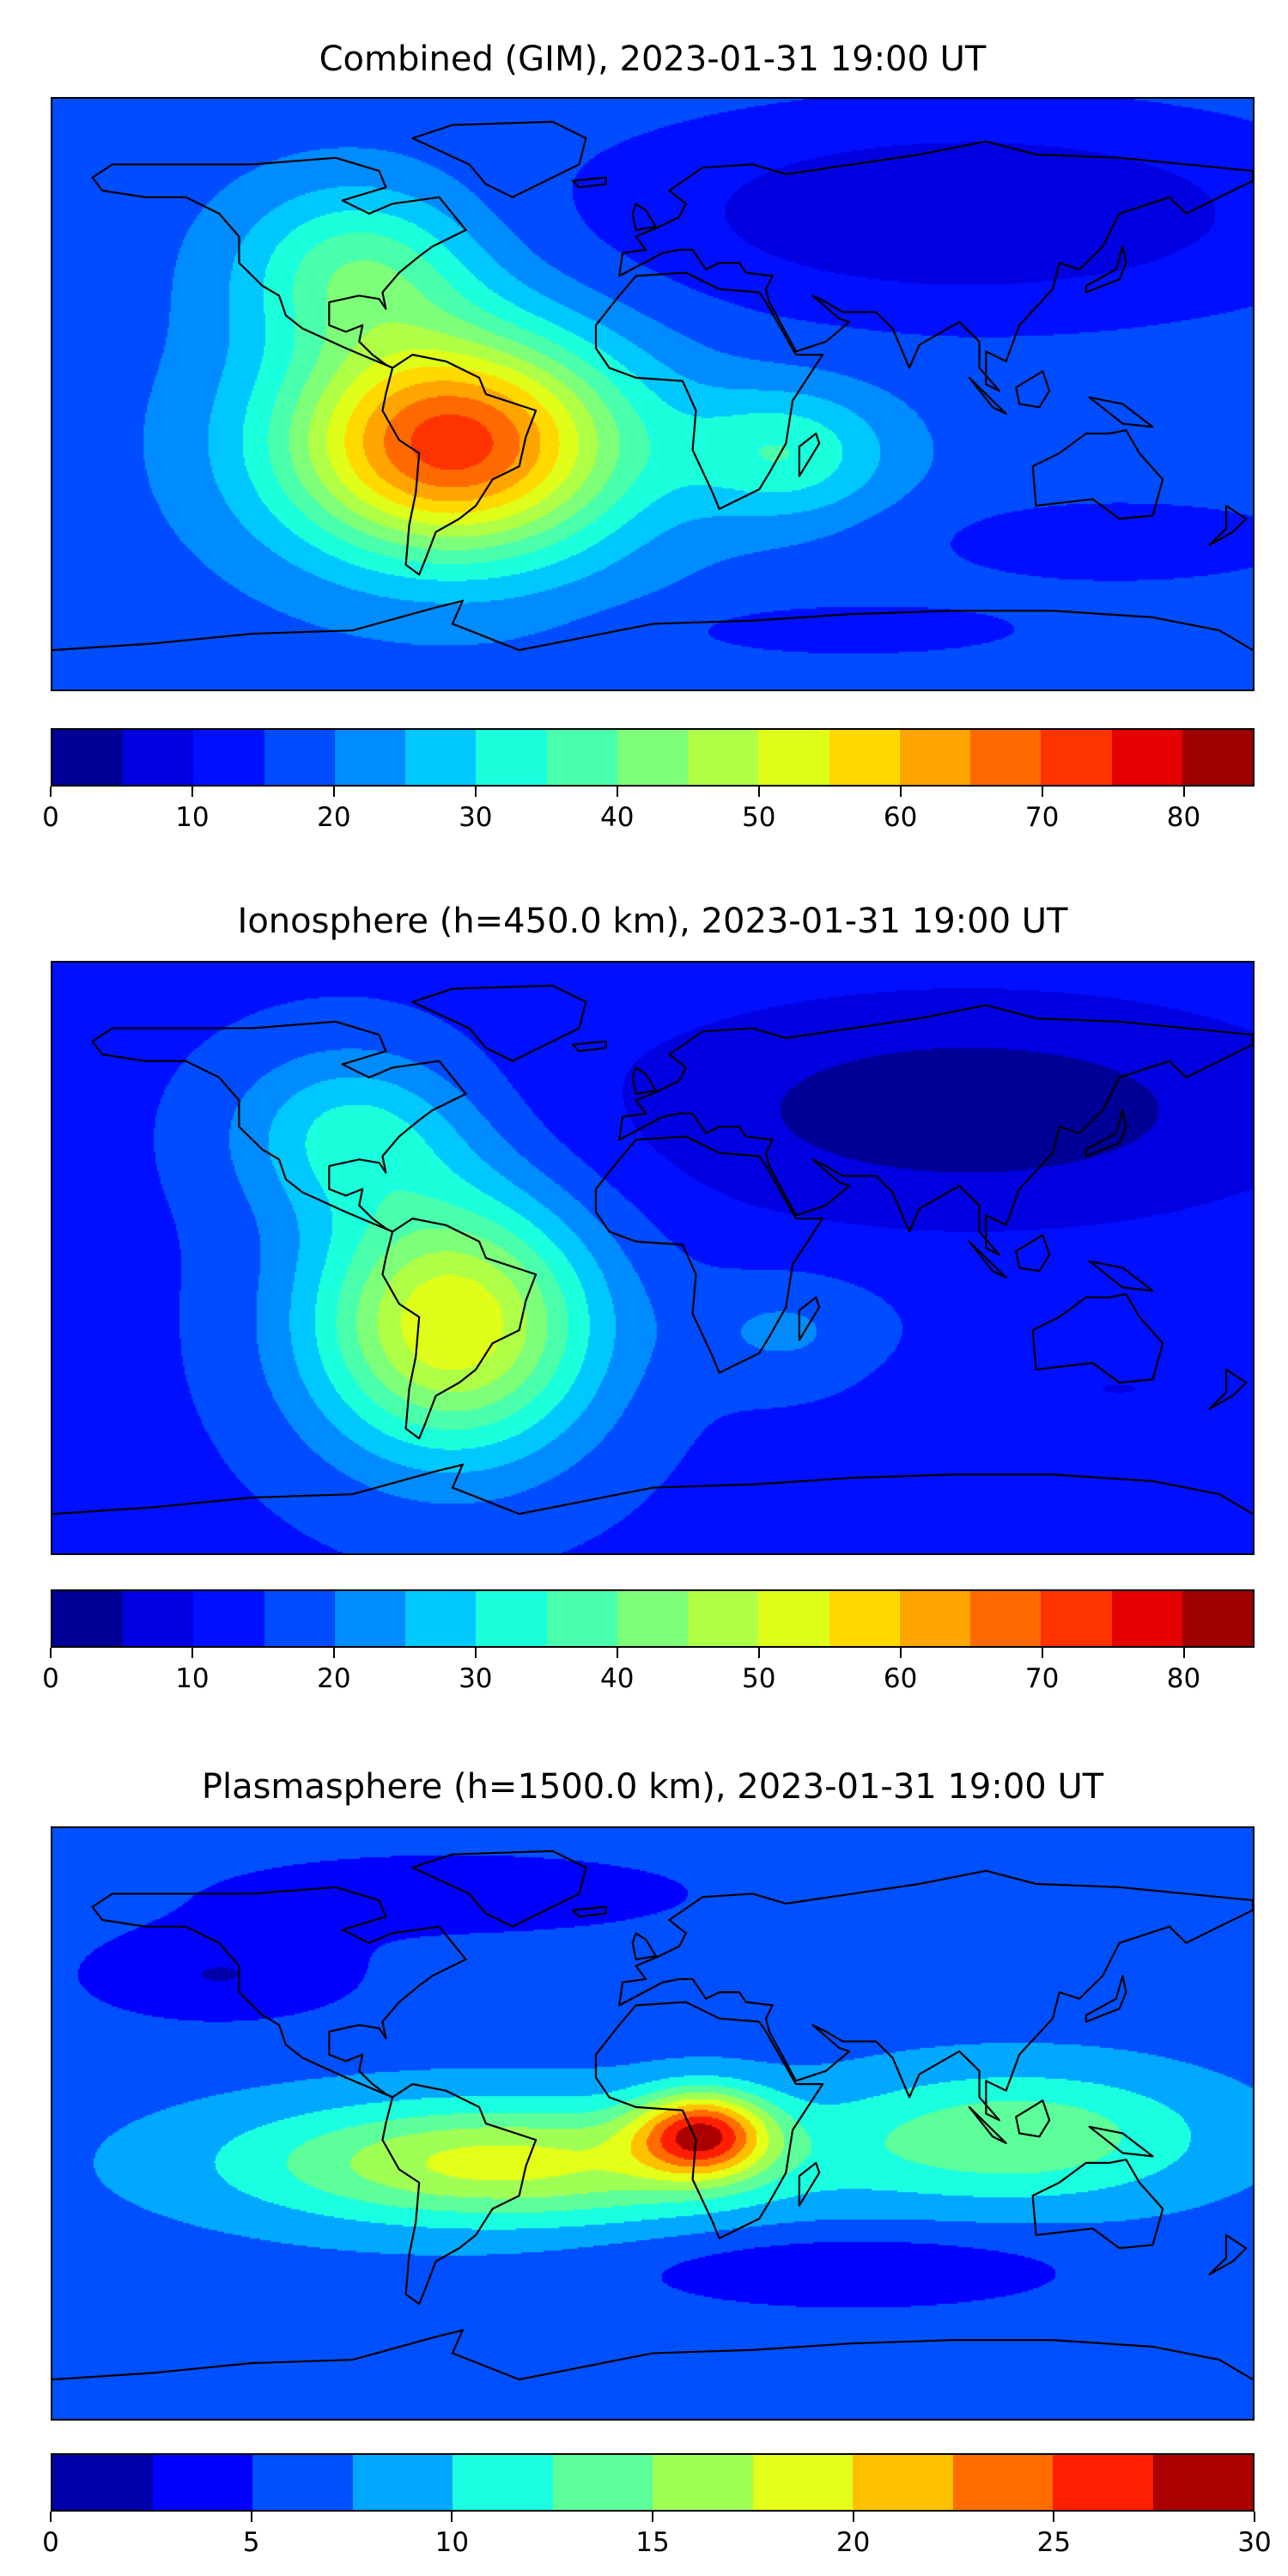 The image size is (1288, 2576). I want to click on colorbar-tick-label: 25, so click(1054, 2543).